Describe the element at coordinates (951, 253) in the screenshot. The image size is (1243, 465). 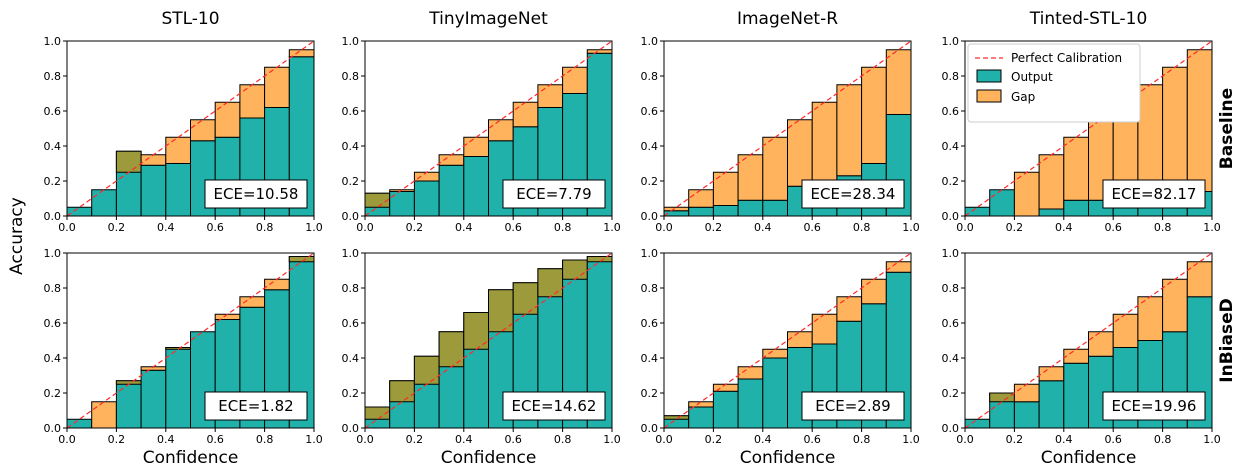
I see `y-tick-label: 1.0` at that location.